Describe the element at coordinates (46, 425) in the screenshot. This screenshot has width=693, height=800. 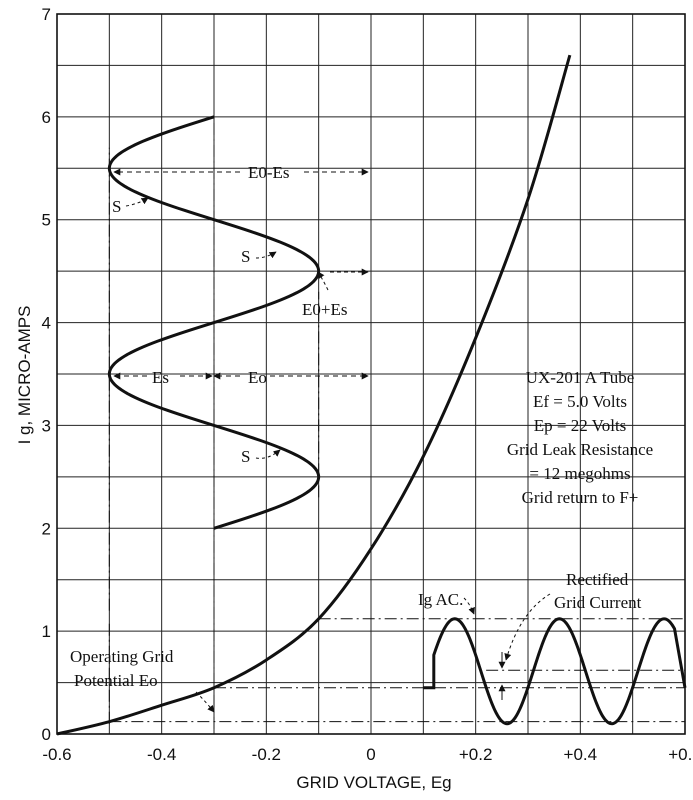
I see `y-tick-label: 3` at that location.